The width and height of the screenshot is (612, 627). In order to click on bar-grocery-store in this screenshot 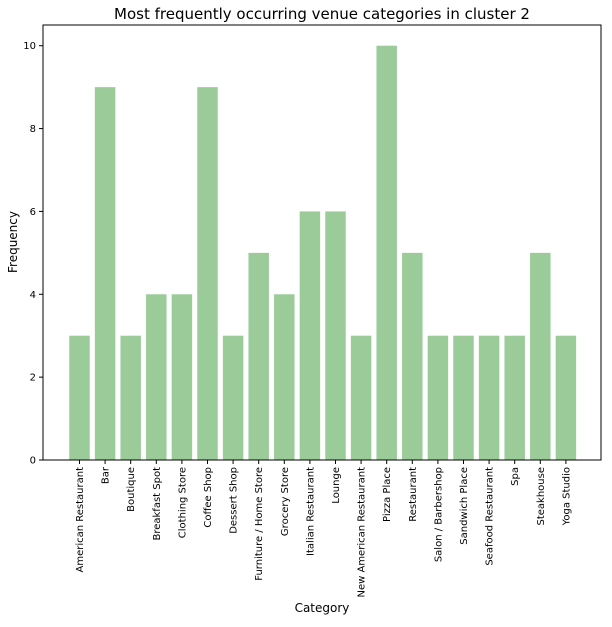, I will do `click(284, 377)`.